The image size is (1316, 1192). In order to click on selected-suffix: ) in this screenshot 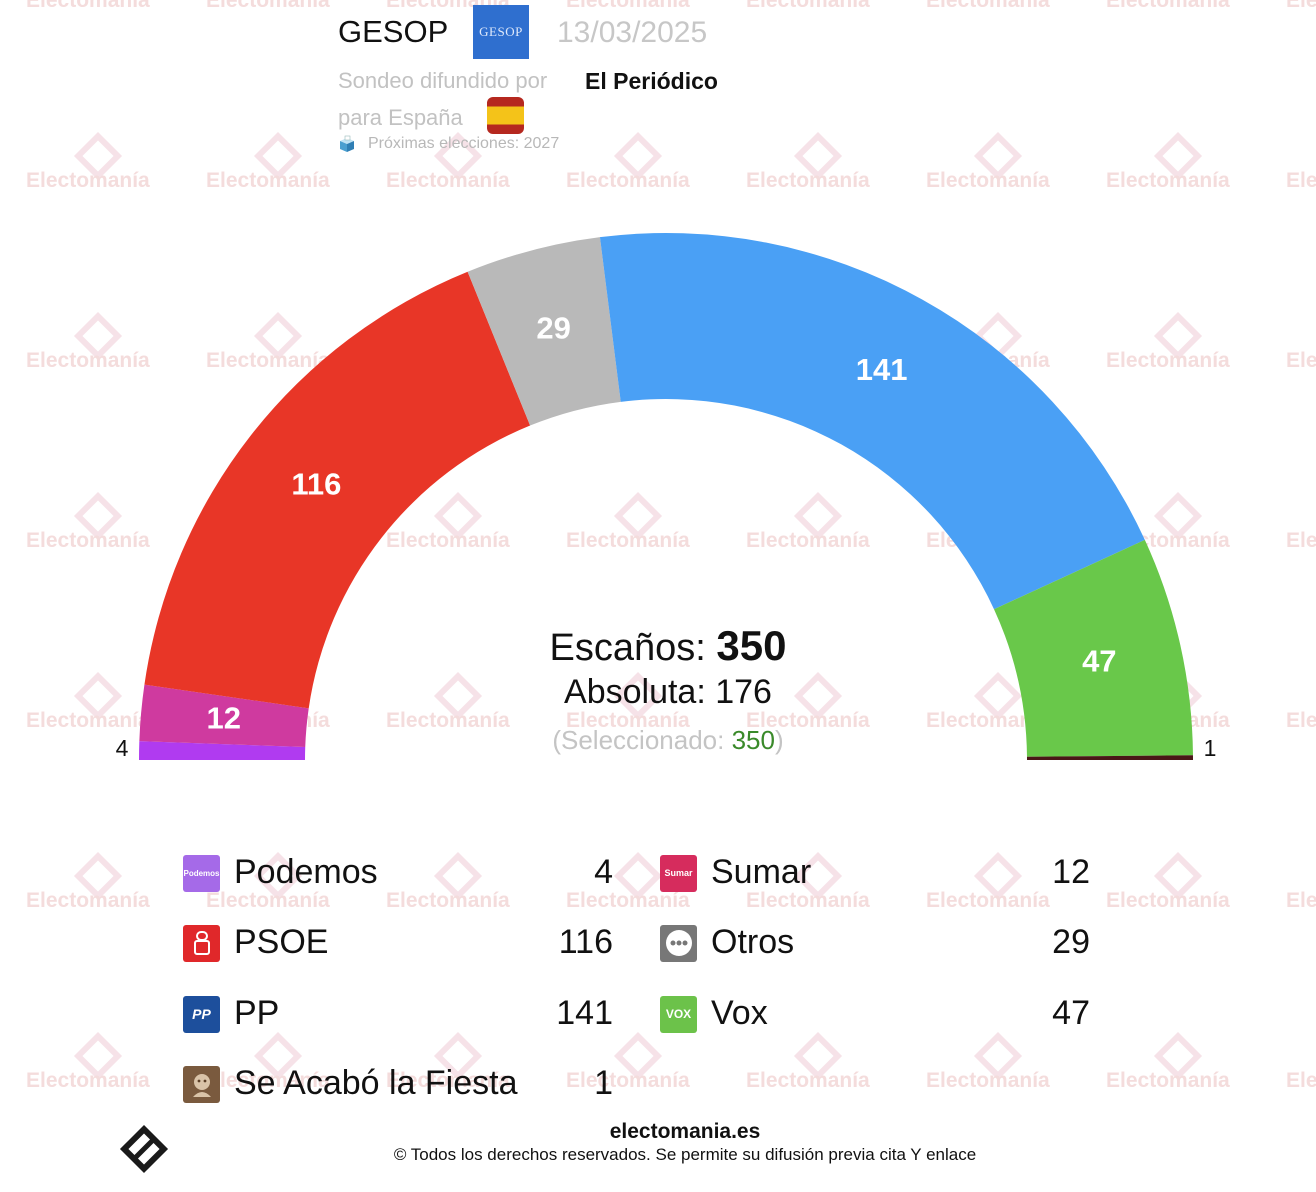, I will do `click(779, 740)`.